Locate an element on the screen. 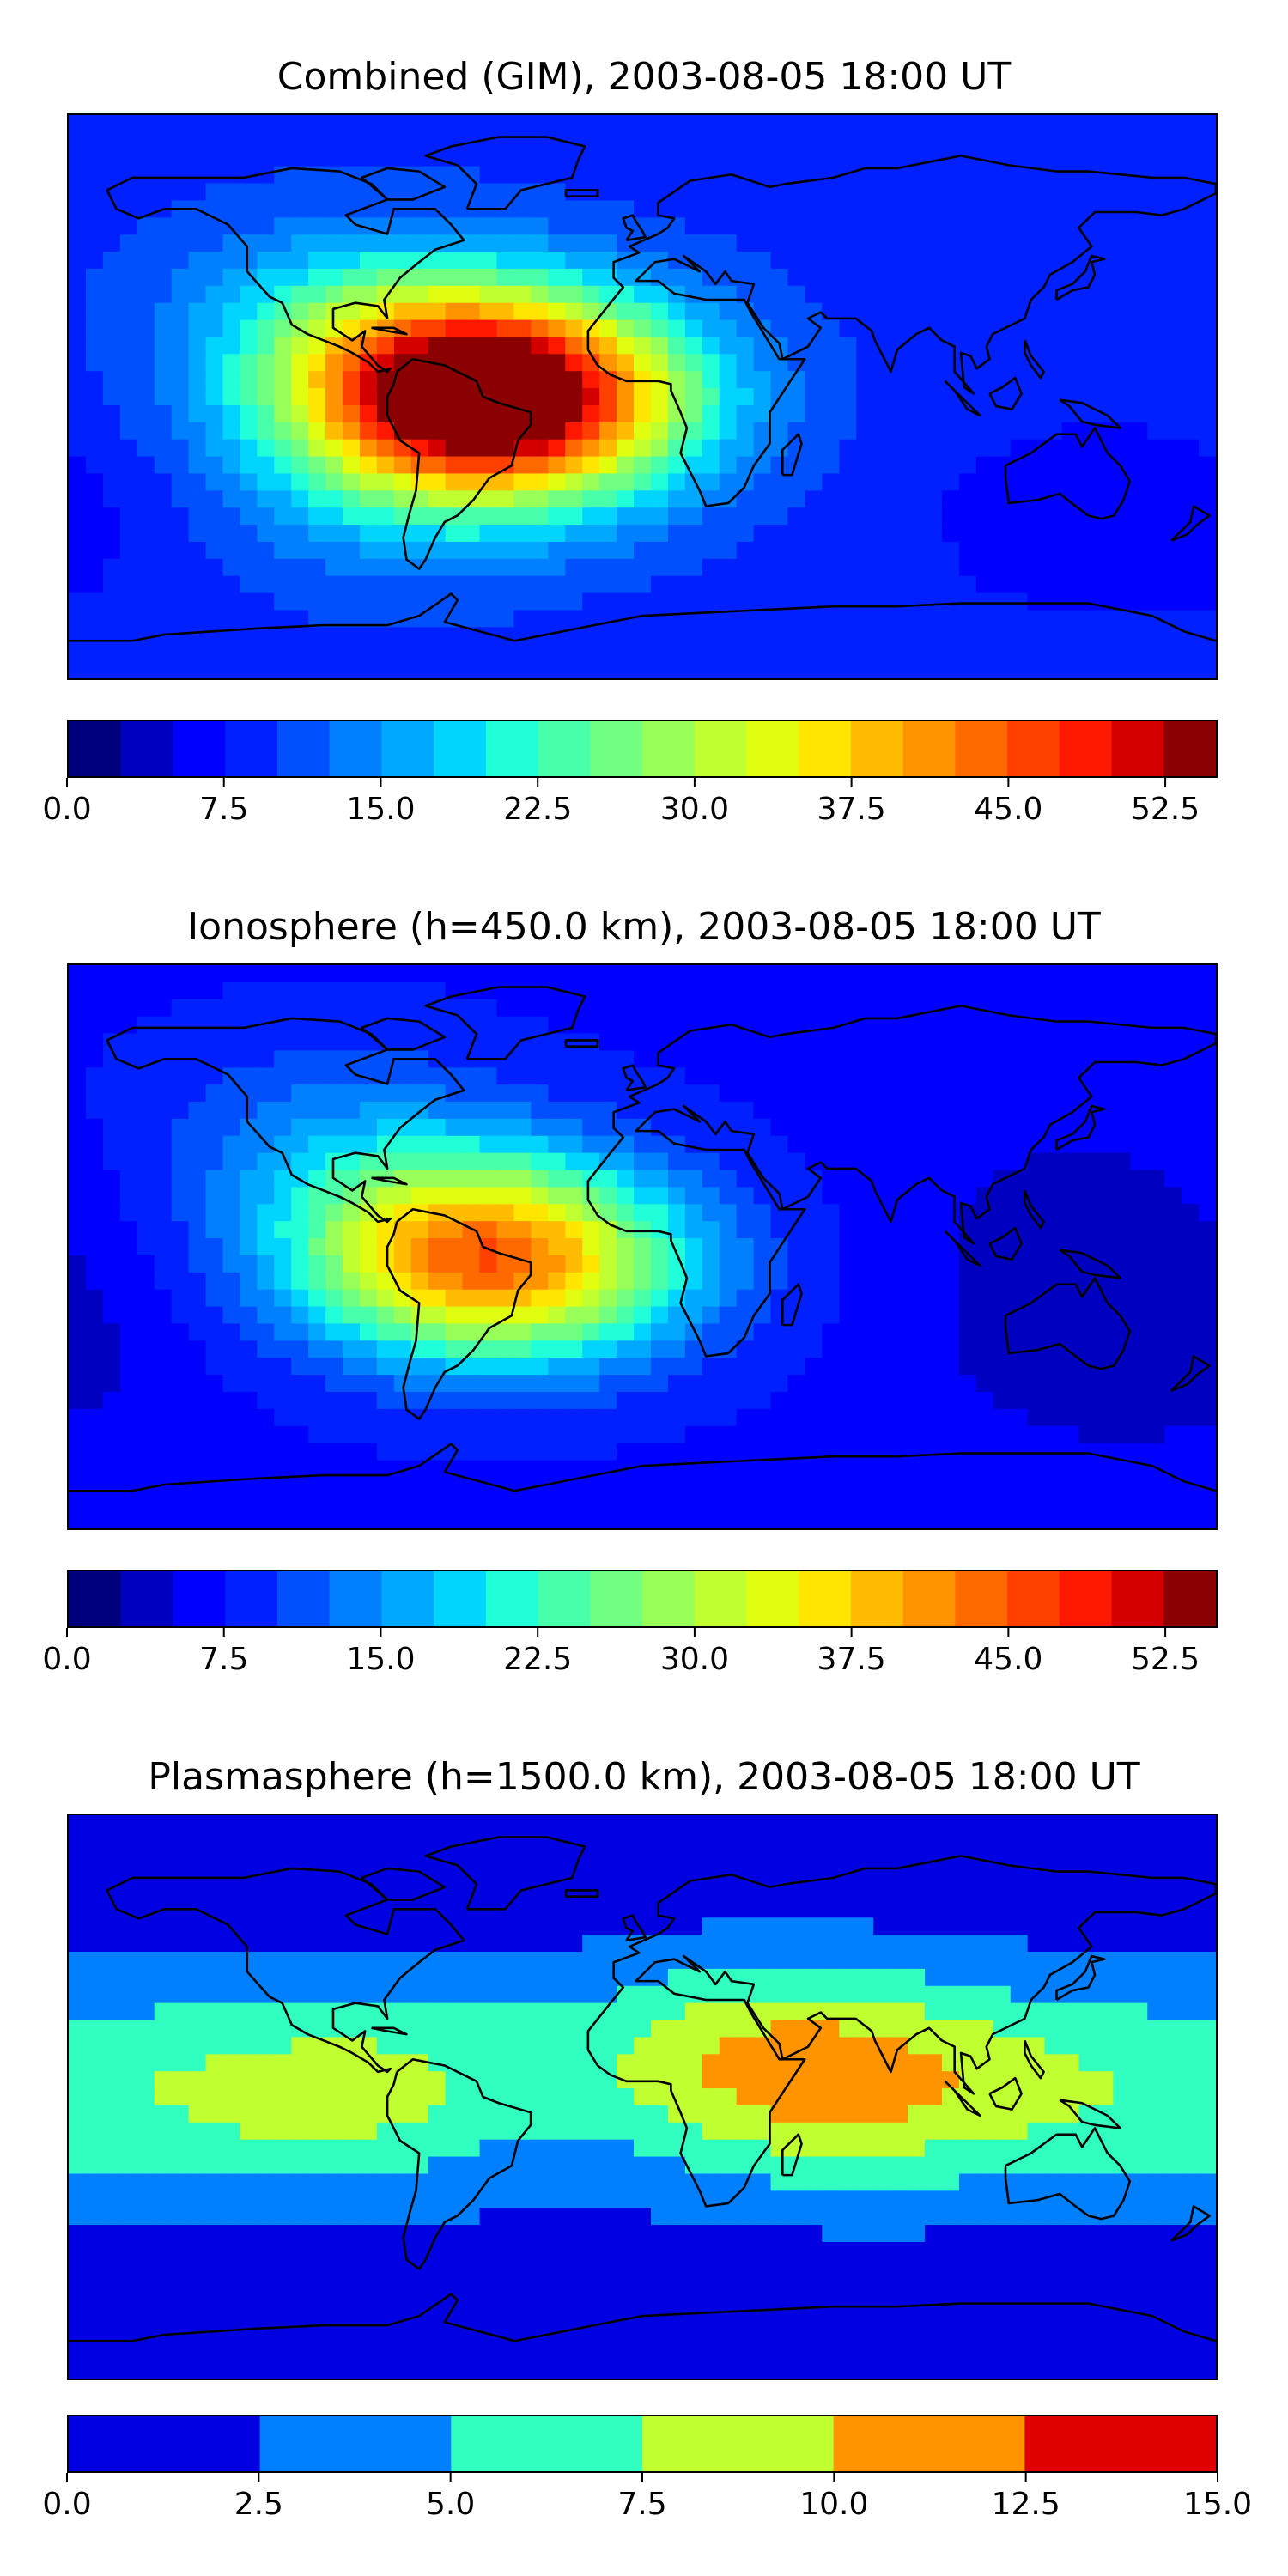 The width and height of the screenshot is (1288, 2576). colorbar-combined-tick-label: 52.5 is located at coordinates (1166, 810).